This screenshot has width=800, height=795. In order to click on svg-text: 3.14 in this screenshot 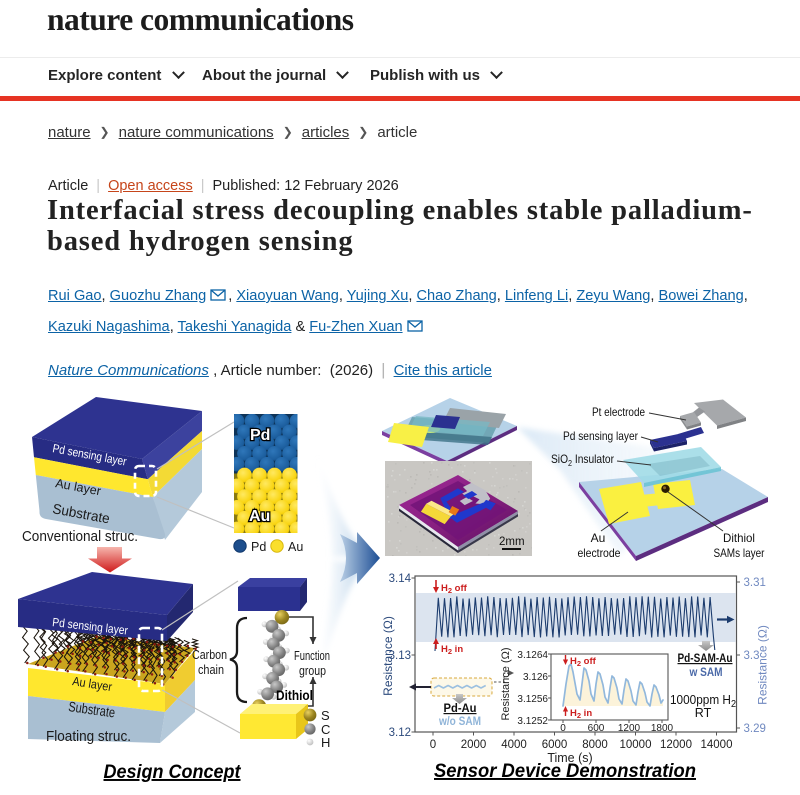, I will do `click(400, 579)`.